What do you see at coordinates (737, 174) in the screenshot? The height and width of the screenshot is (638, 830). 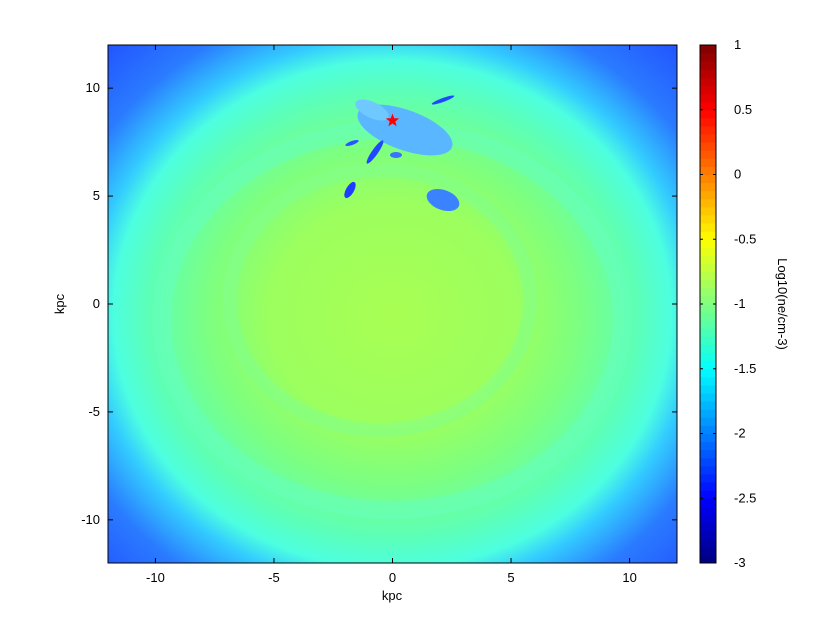 I see `colorbar-tick-label: 0` at bounding box center [737, 174].